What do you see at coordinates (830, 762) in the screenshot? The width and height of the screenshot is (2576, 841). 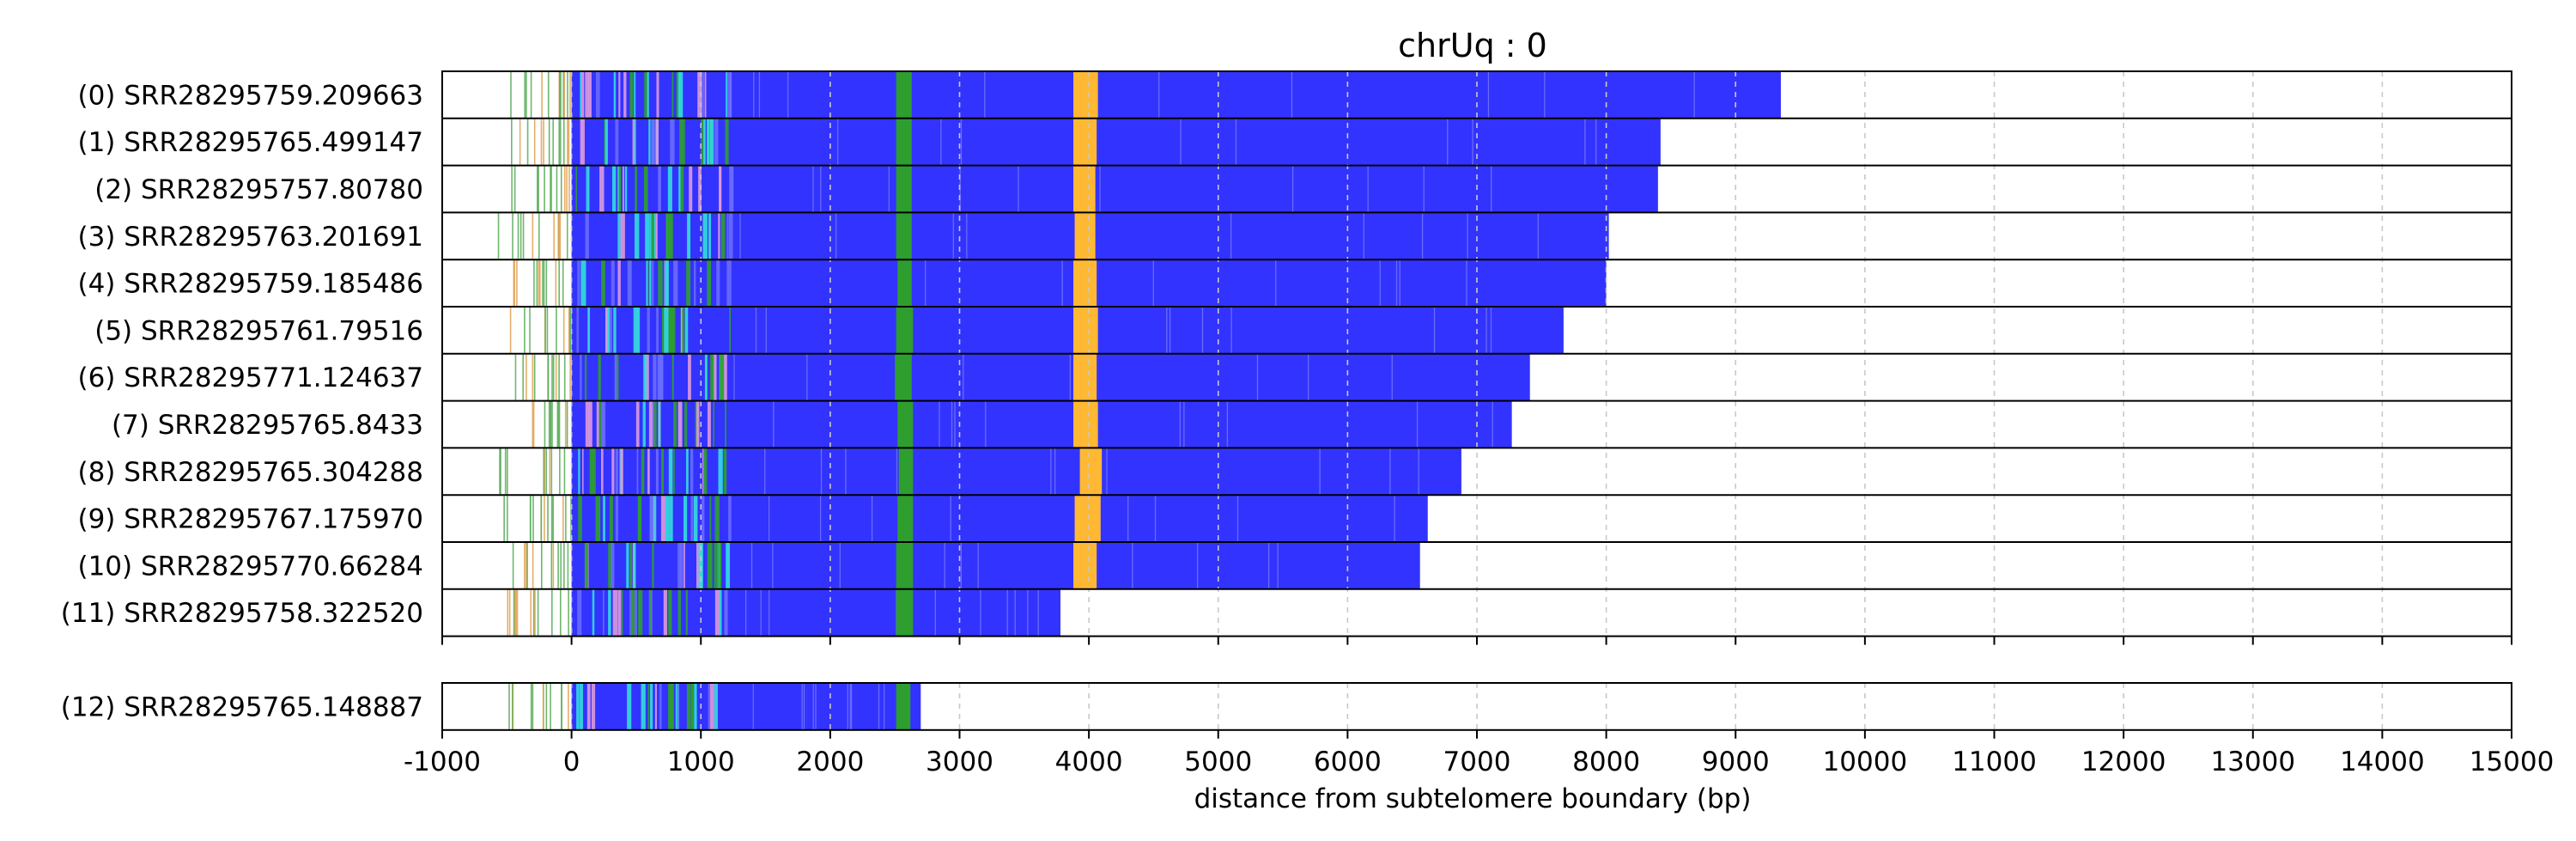 I see `x-tick-label: 2000` at bounding box center [830, 762].